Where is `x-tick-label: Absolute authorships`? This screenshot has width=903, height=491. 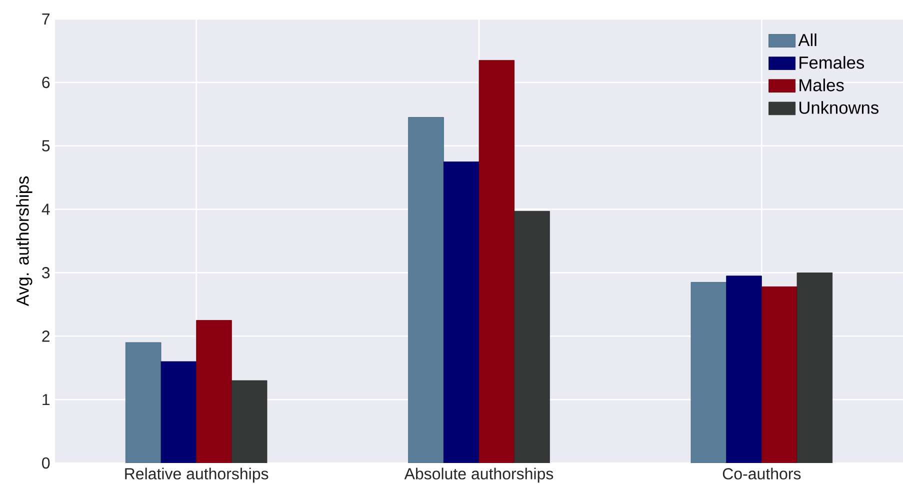 x-tick-label: Absolute authorships is located at coordinates (479, 475).